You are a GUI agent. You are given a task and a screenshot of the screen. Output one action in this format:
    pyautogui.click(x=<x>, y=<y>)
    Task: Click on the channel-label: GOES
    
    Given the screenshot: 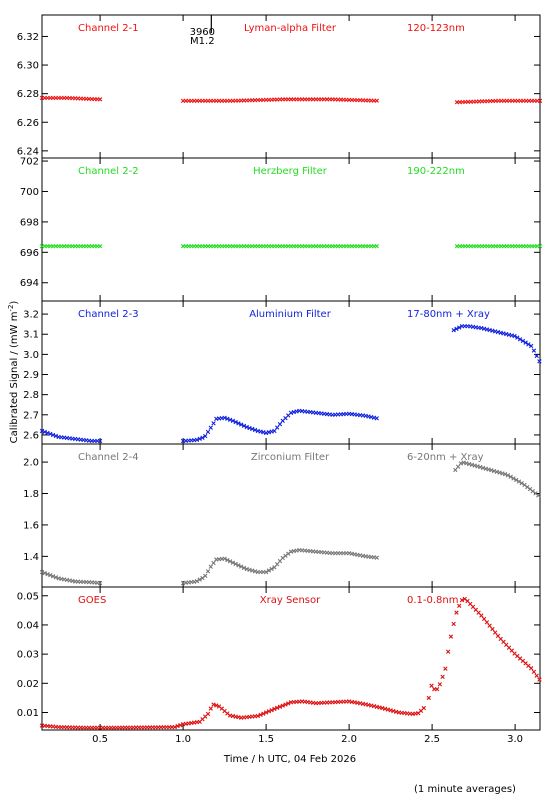 What is the action you would take?
    pyautogui.click(x=92, y=600)
    